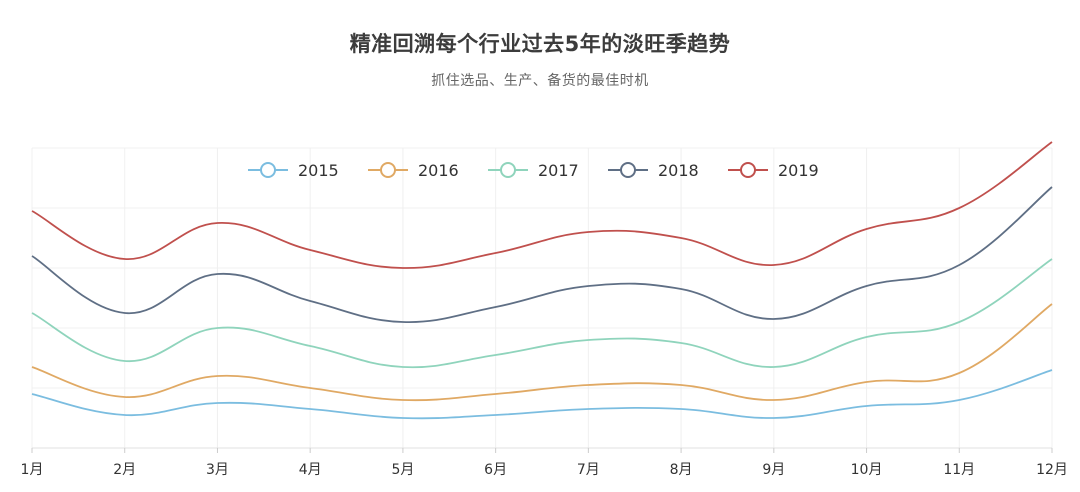  What do you see at coordinates (773, 470) in the screenshot?
I see `x-tick-label: 9月` at bounding box center [773, 470].